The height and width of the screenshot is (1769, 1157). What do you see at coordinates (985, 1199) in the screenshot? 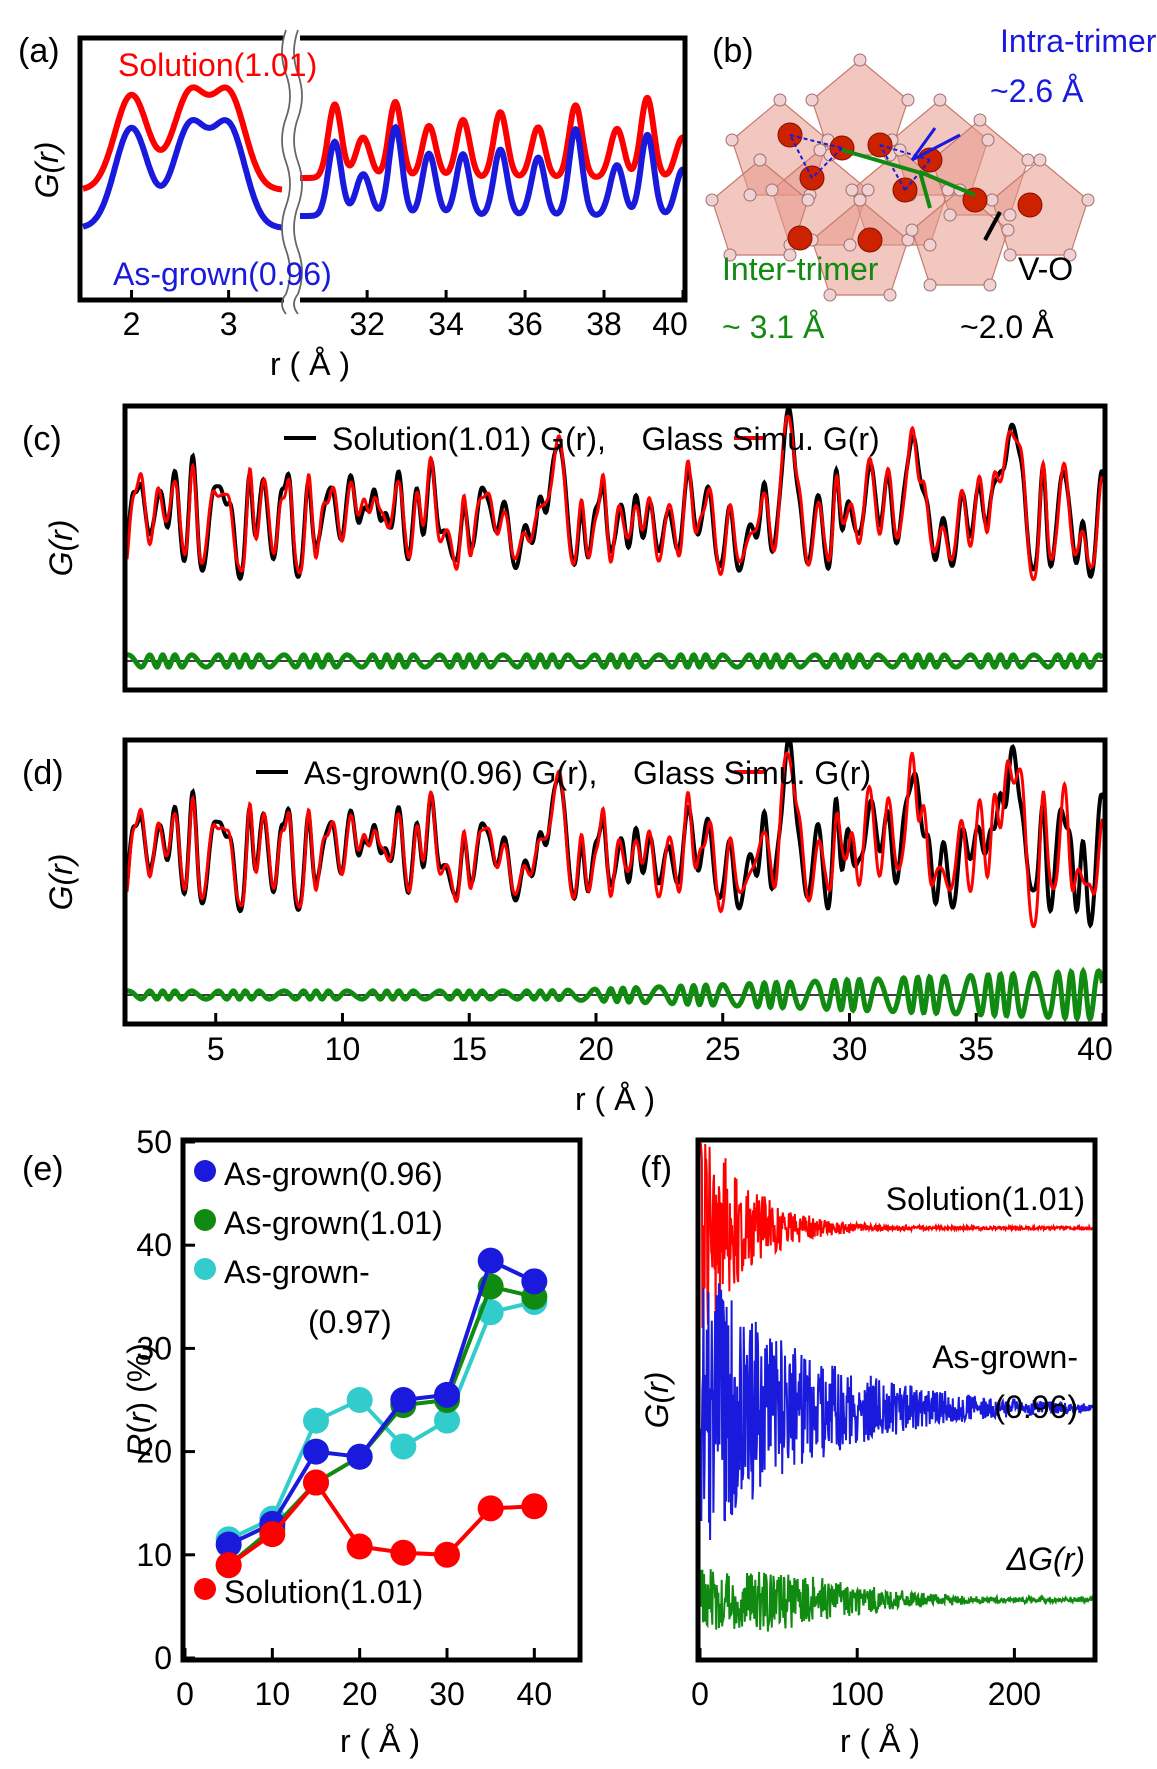
I see `panel-f-label-solution: Solution(1.01)` at bounding box center [985, 1199].